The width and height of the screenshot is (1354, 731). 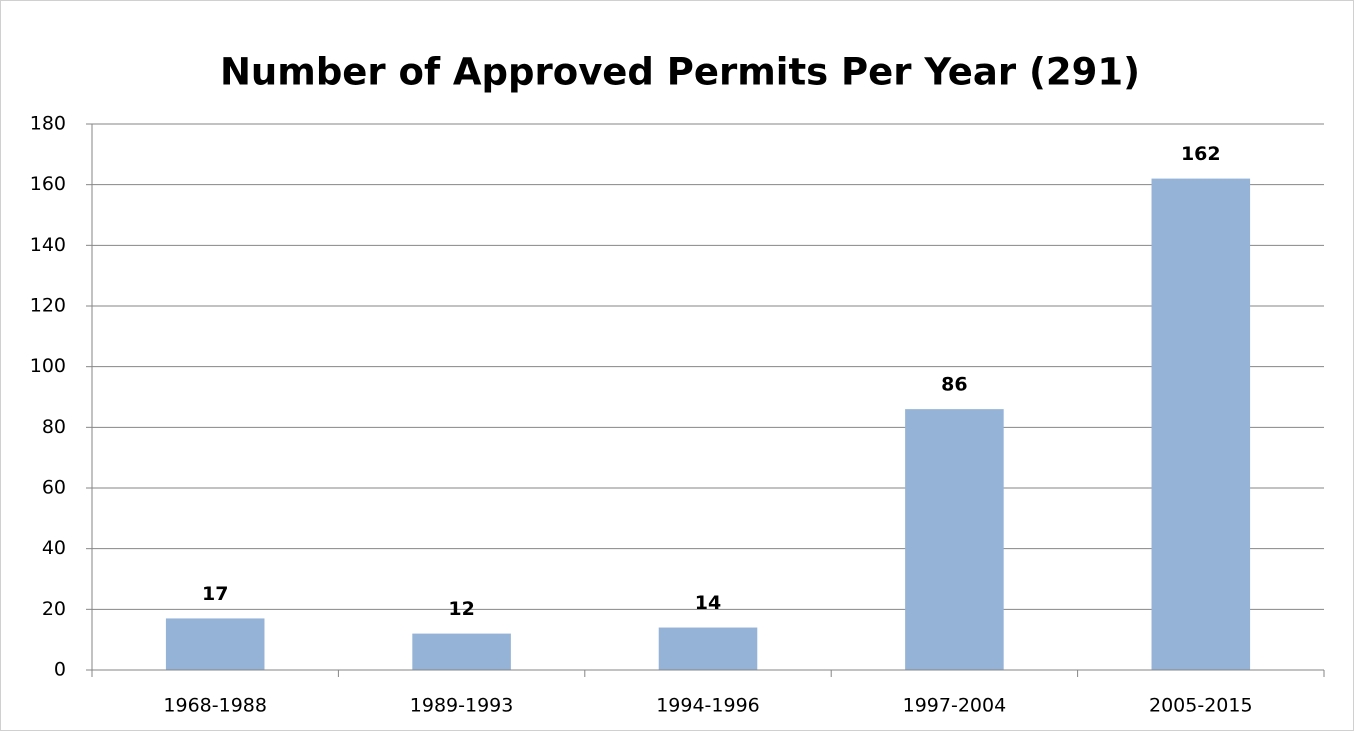 What do you see at coordinates (54, 427) in the screenshot?
I see `y-tick-label: 80` at bounding box center [54, 427].